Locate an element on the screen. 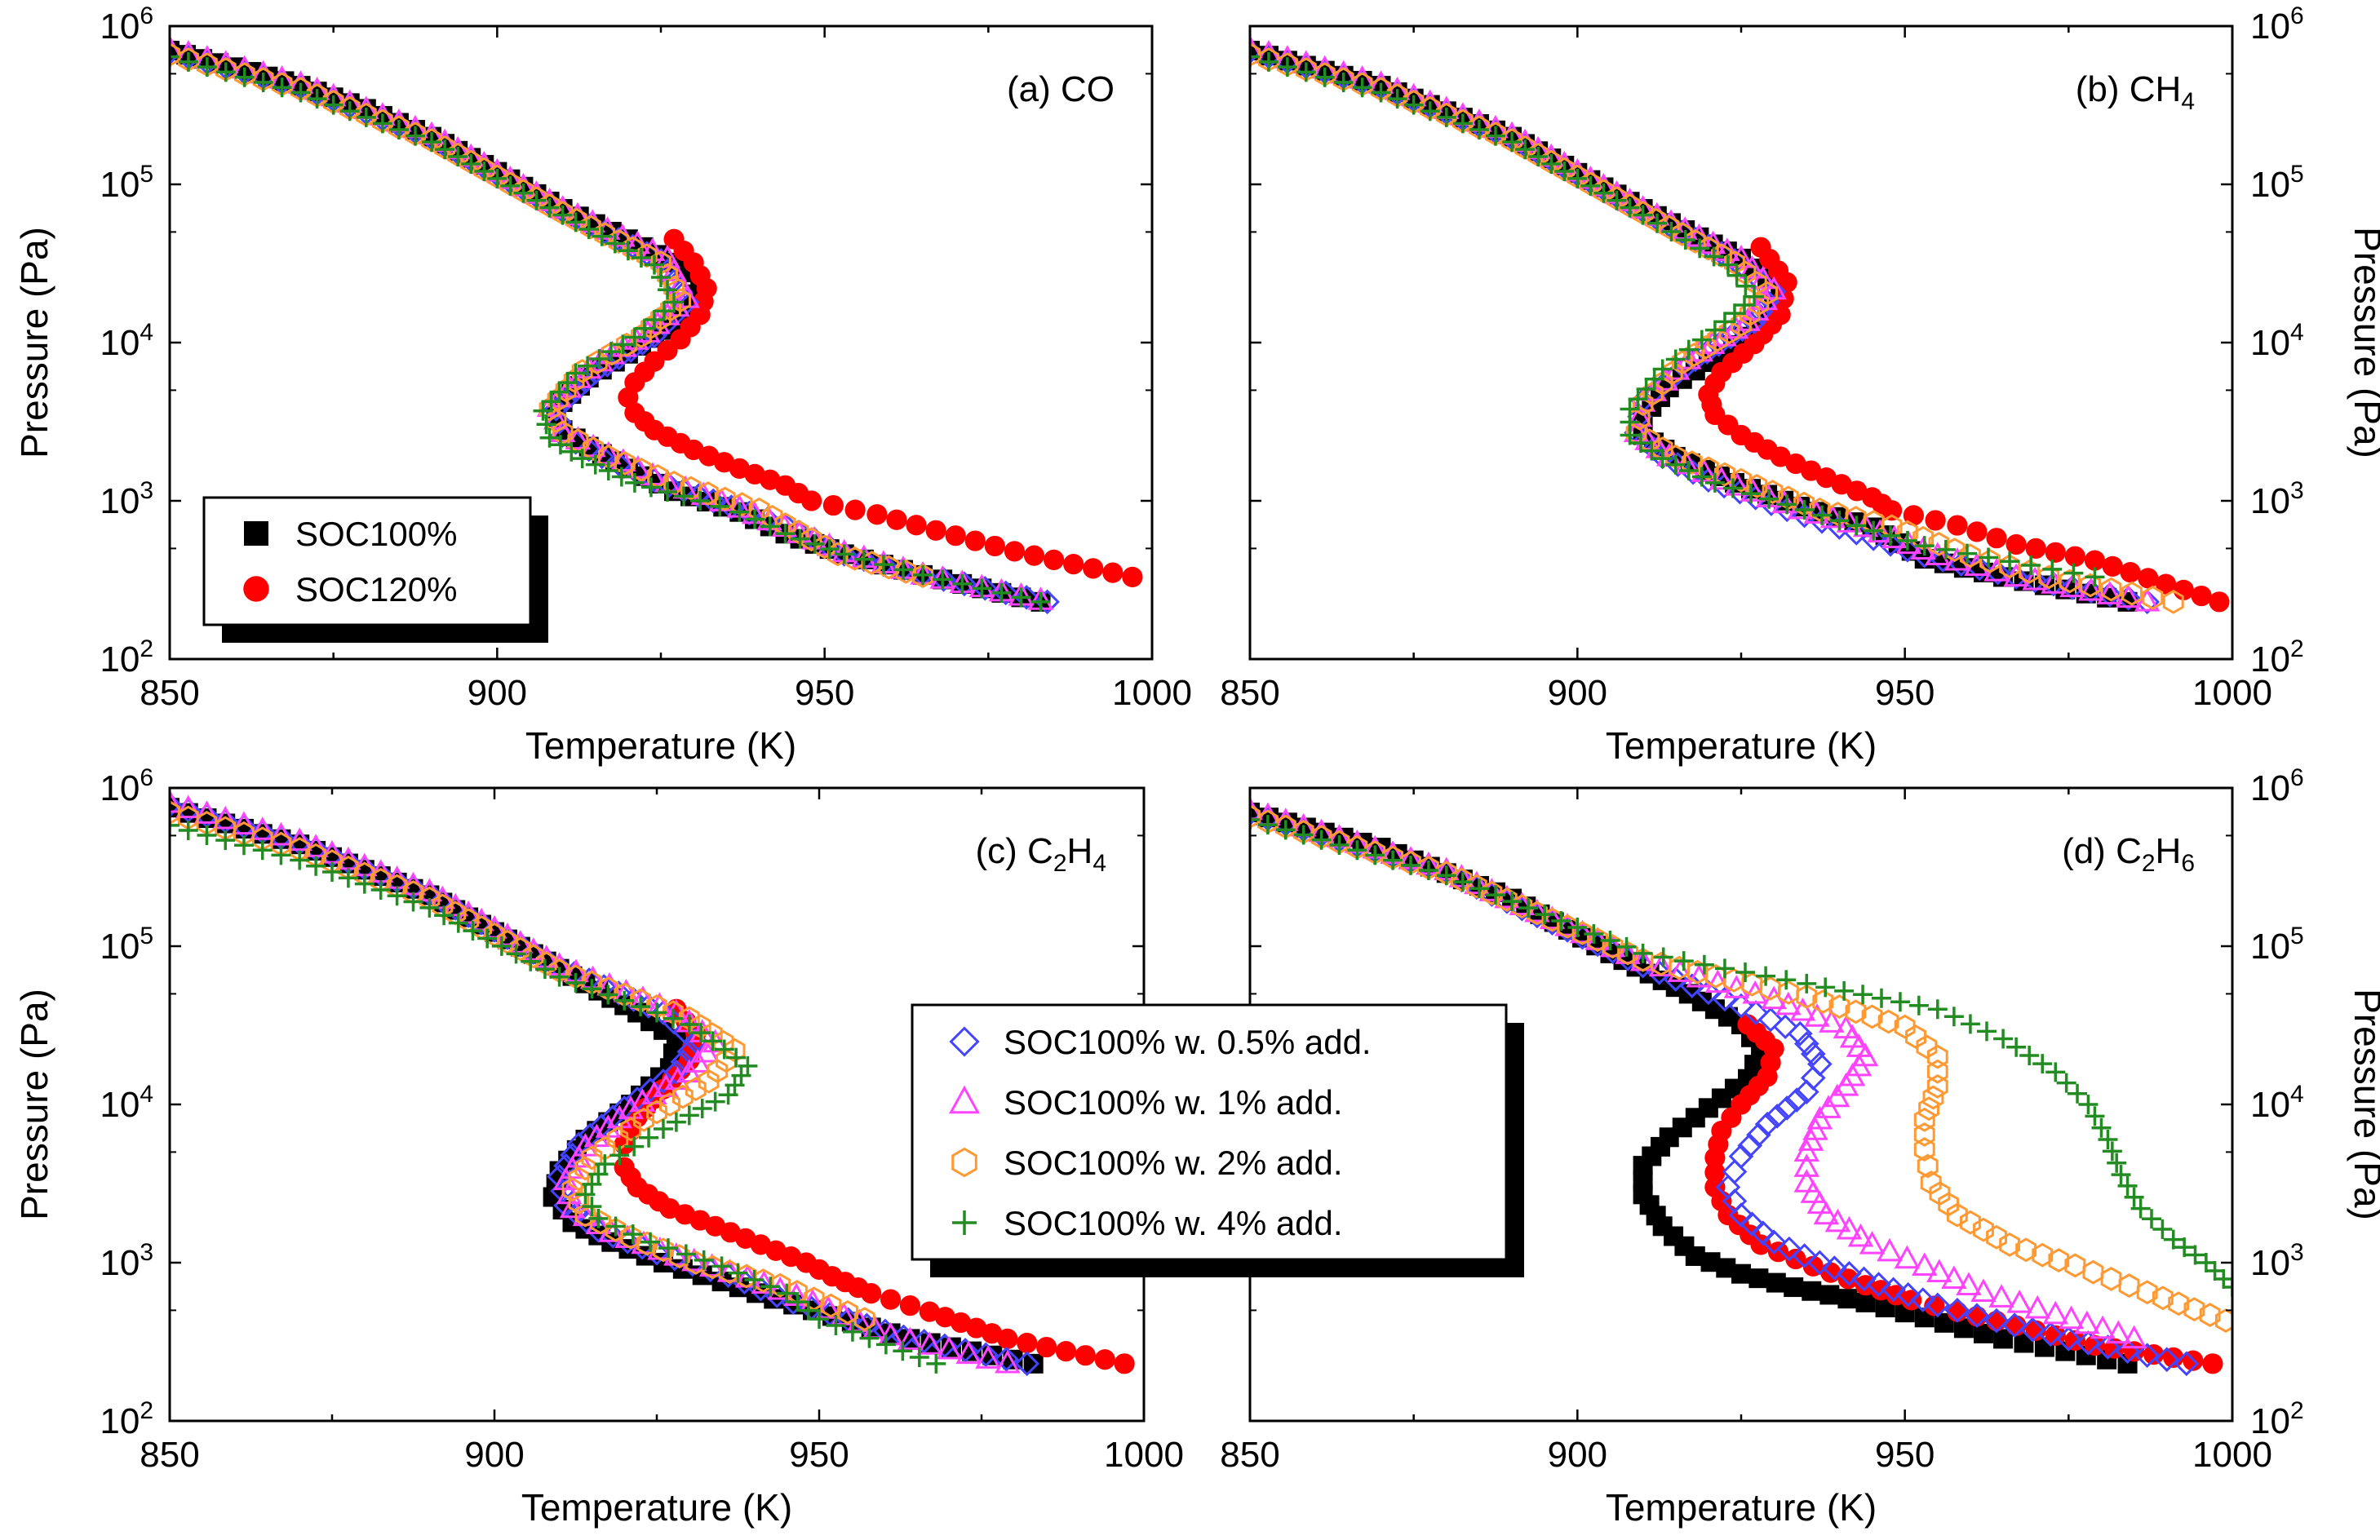 Image resolution: width=2380 pixels, height=1540 pixels. y-tick-label: 10⁵ is located at coordinates (2277, 183).